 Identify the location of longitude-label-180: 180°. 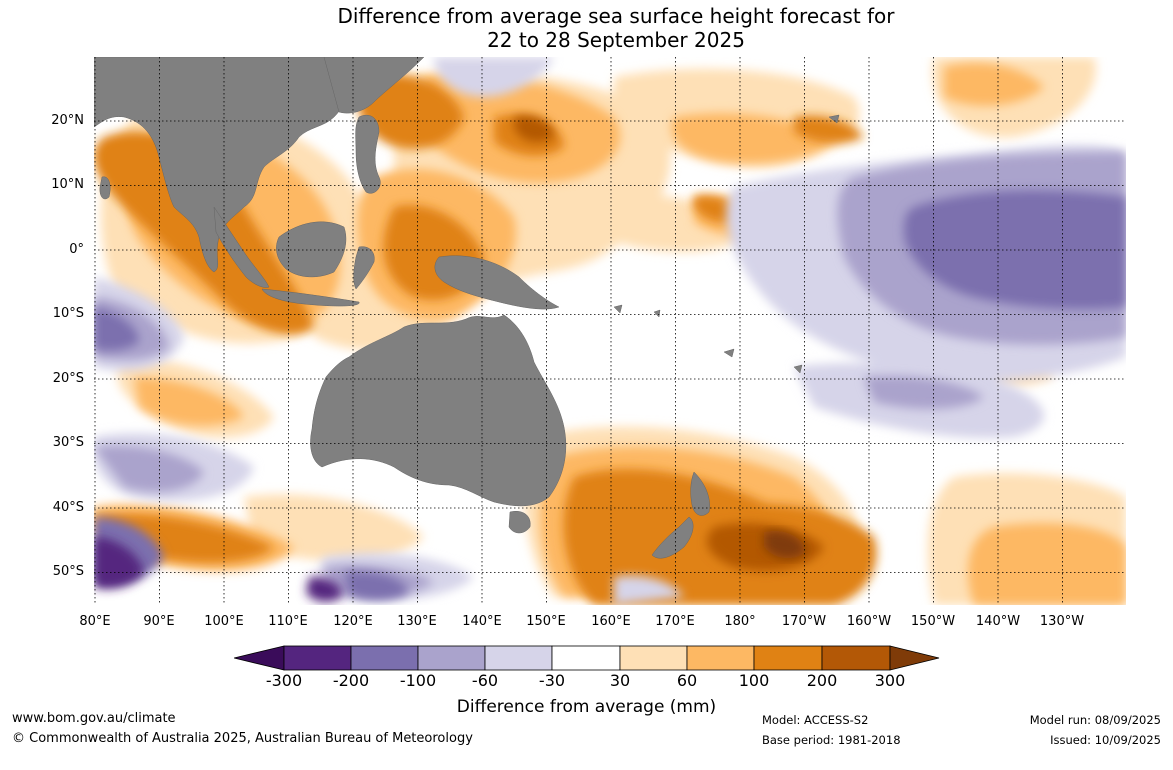
(740, 621).